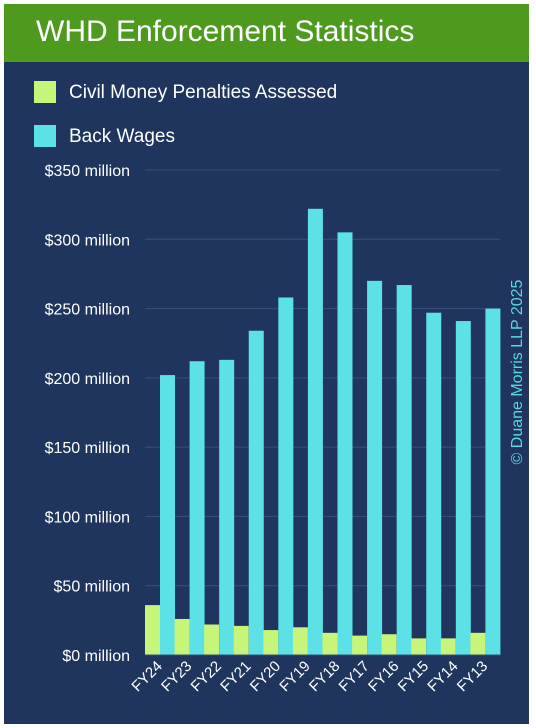 Image resolution: width=536 pixels, height=728 pixels. I want to click on x-tick-label: FY18, so click(324, 676).